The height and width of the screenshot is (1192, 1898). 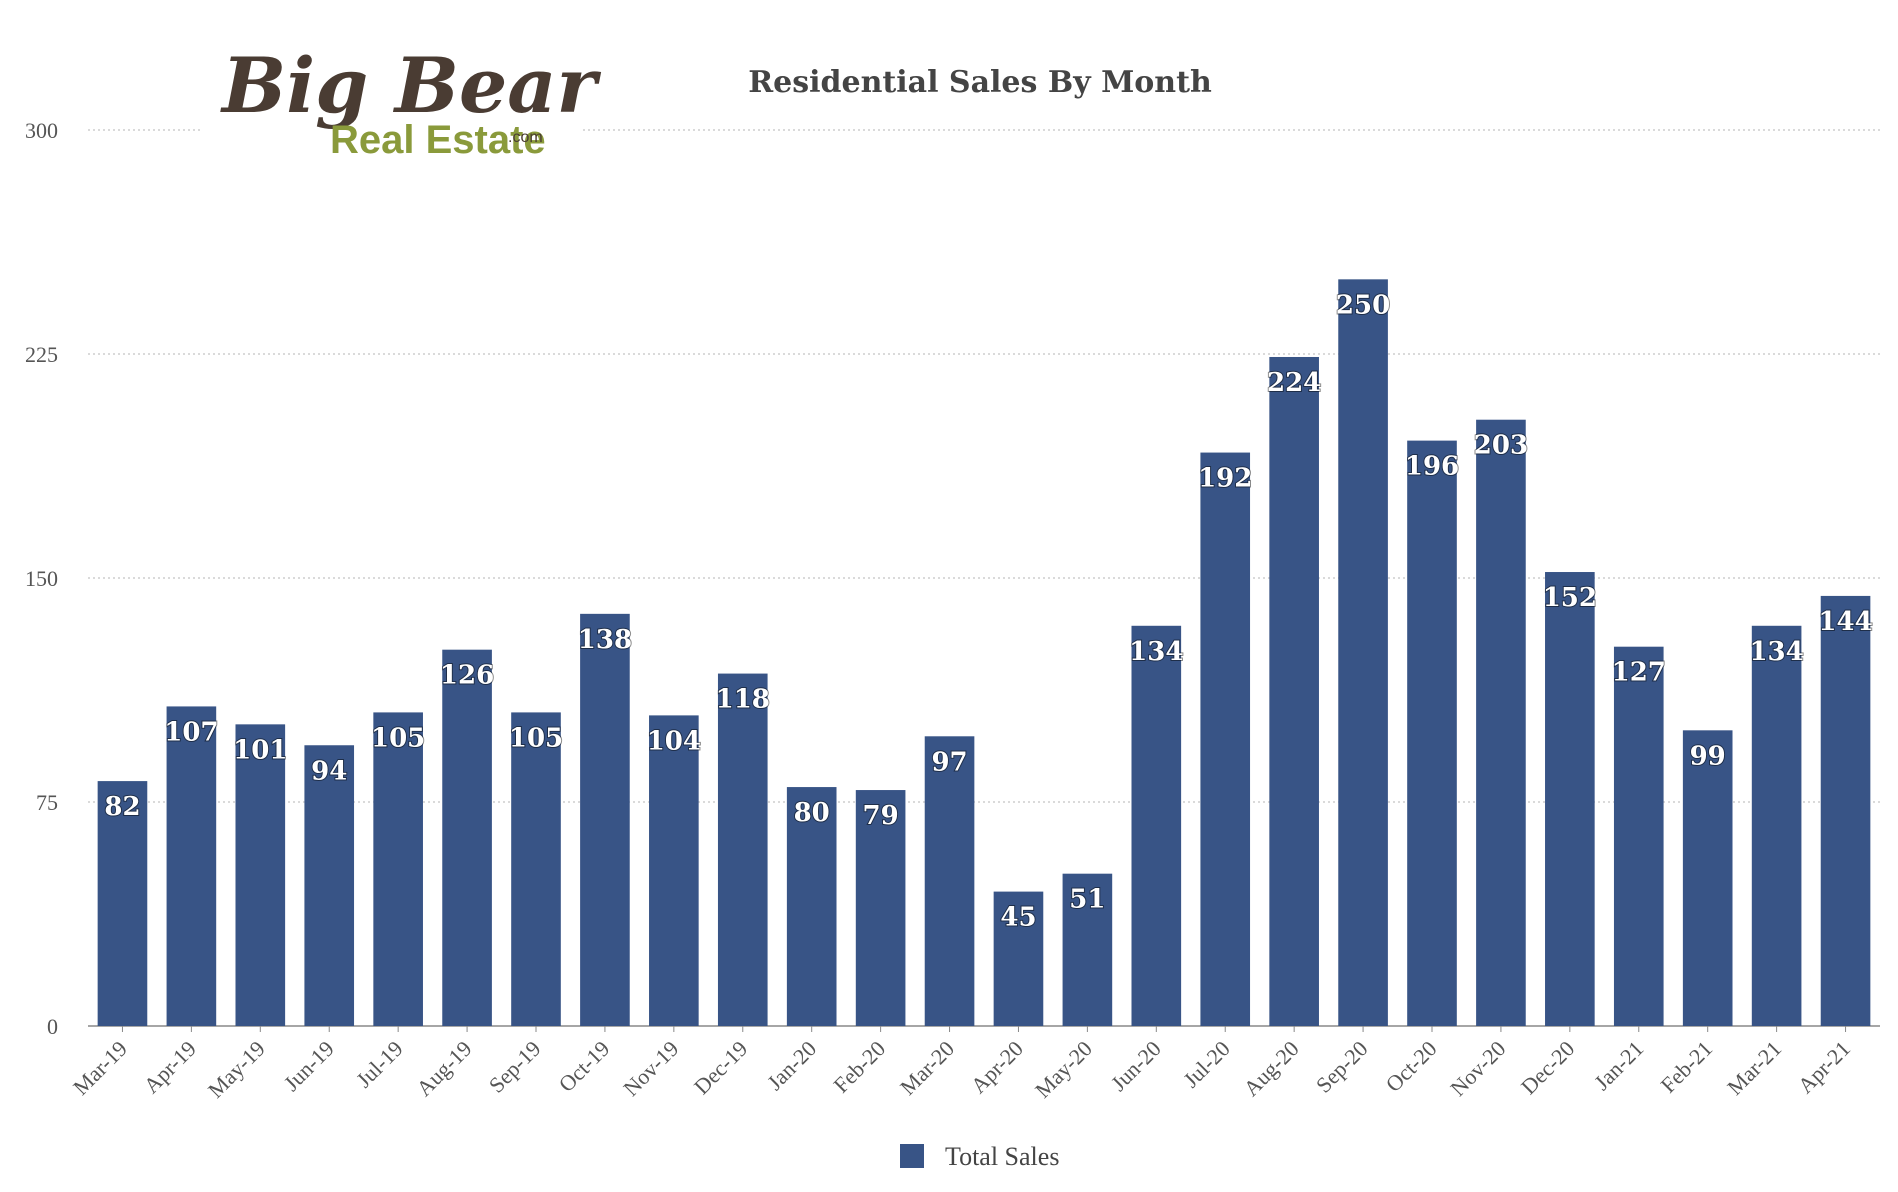 I want to click on chart-title: Residential Sales By Month, so click(x=980, y=82).